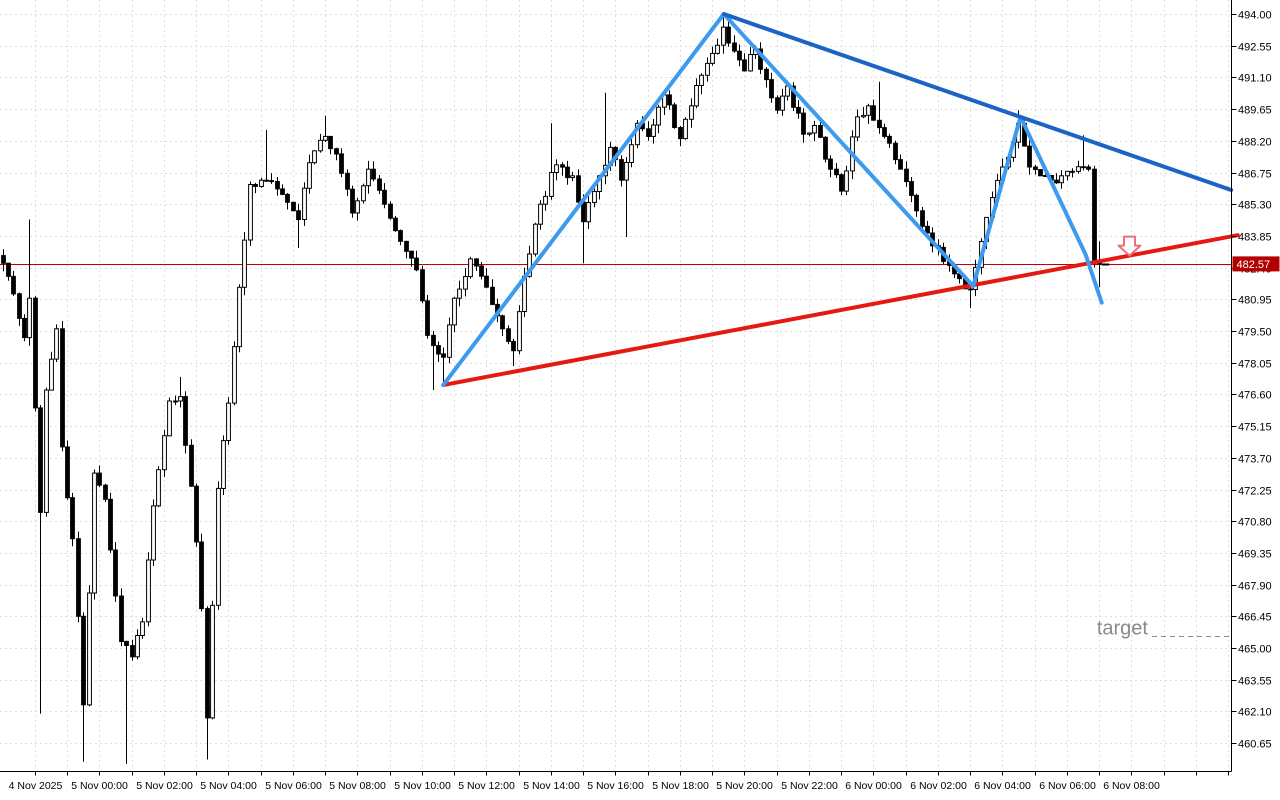 Image resolution: width=1280 pixels, height=800 pixels. What do you see at coordinates (1255, 650) in the screenshot?
I see `price-tick-label: 465.00` at bounding box center [1255, 650].